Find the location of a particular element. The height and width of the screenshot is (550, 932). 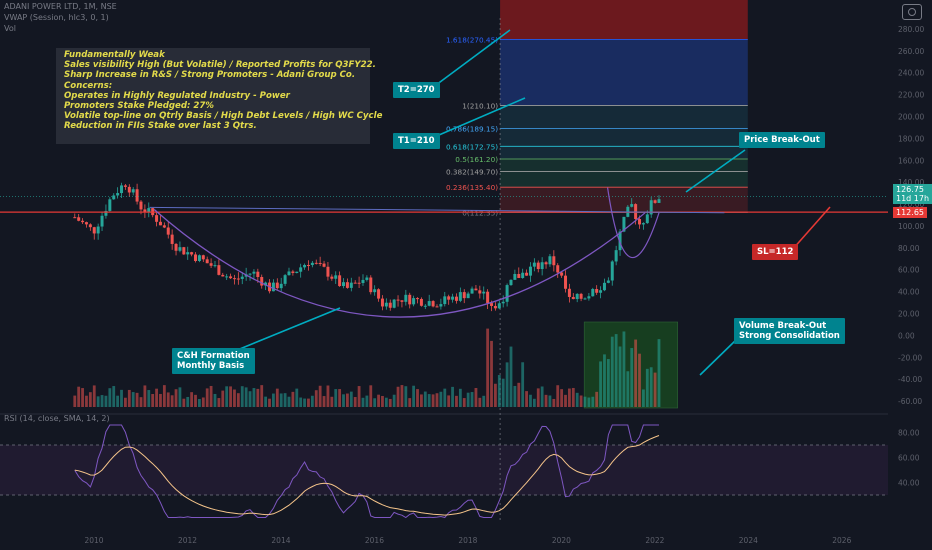

y-tick-label: 280.00 is located at coordinates (911, 29).